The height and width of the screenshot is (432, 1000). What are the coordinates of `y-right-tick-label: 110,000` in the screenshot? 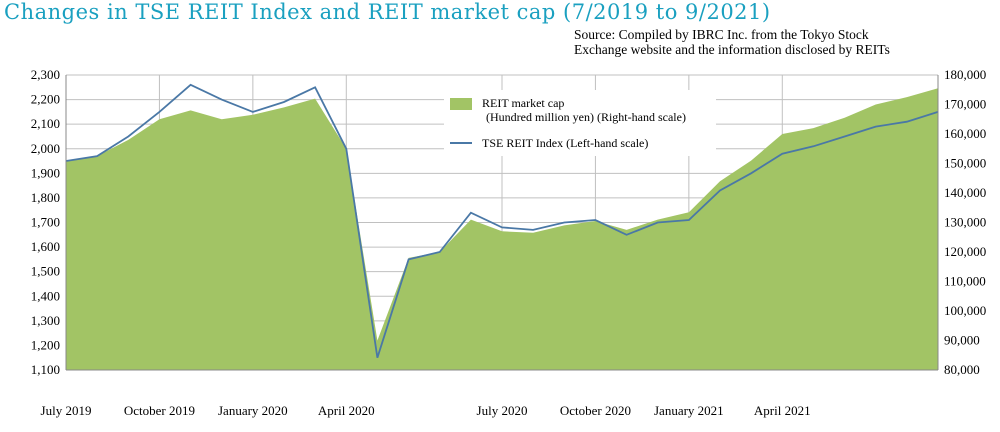 It's located at (965, 281).